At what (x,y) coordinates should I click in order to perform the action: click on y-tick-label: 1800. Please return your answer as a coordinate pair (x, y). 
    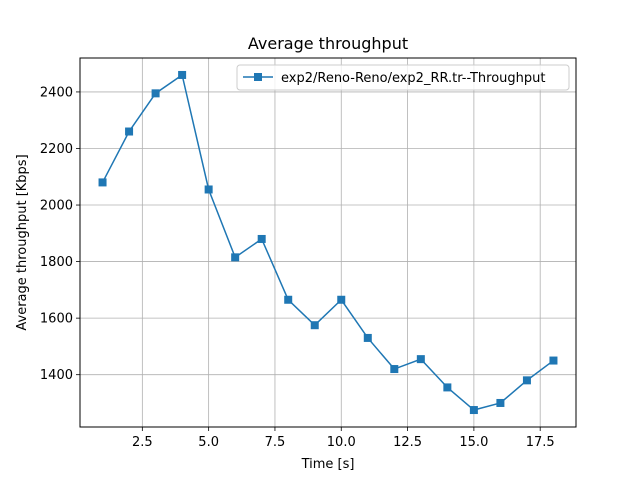
    Looking at the image, I should click on (56, 262).